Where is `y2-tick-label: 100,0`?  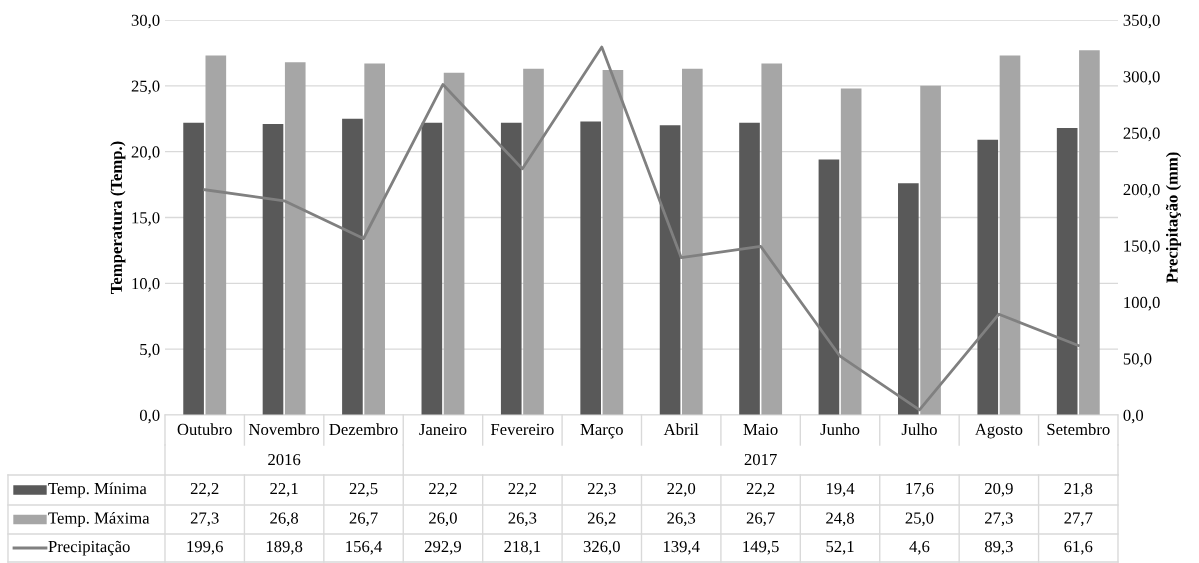 y2-tick-label: 100,0 is located at coordinates (1142, 303).